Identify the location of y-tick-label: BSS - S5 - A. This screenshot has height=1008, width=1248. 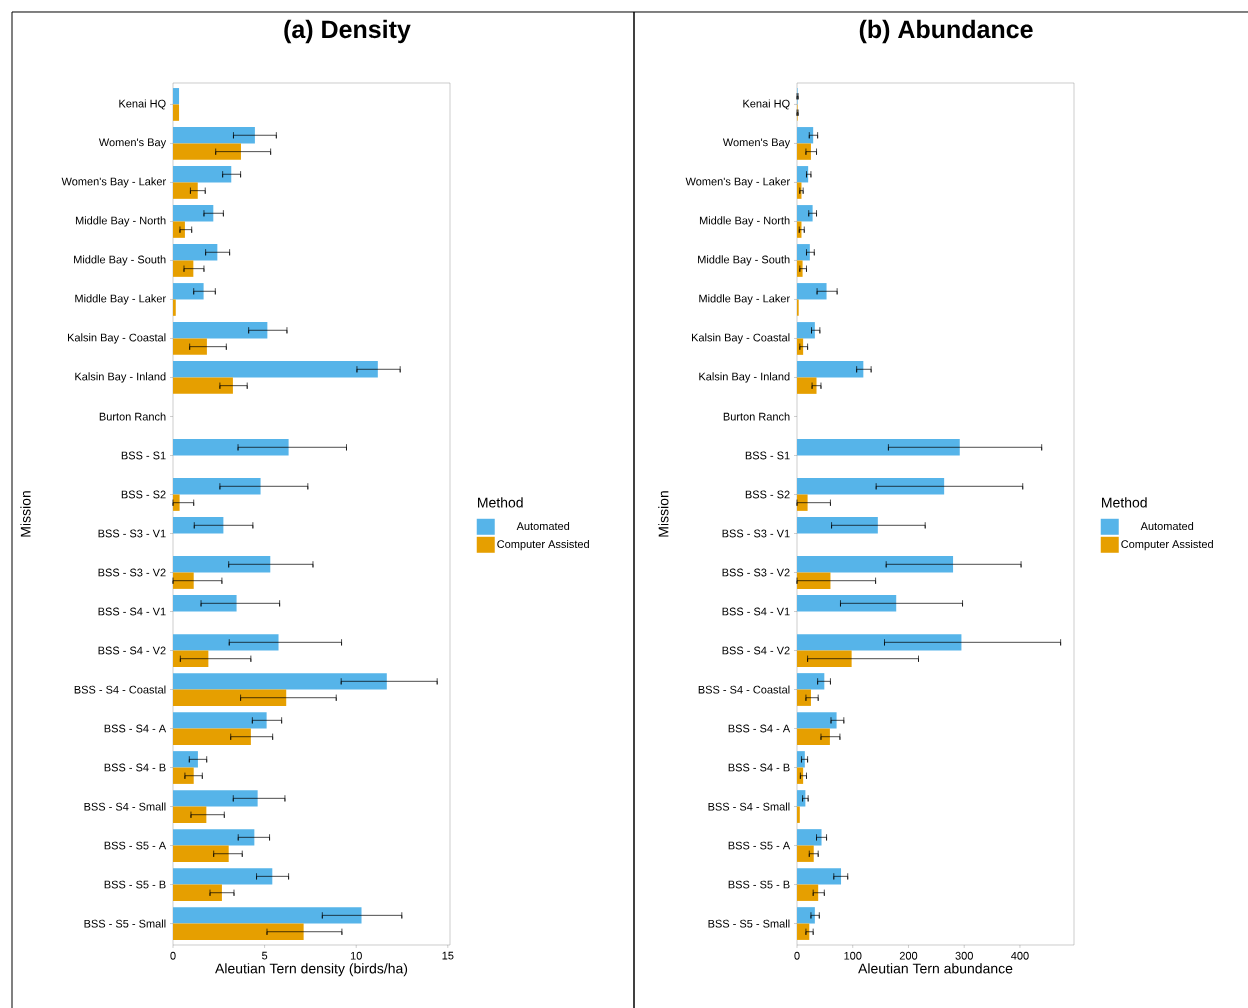
(135, 845).